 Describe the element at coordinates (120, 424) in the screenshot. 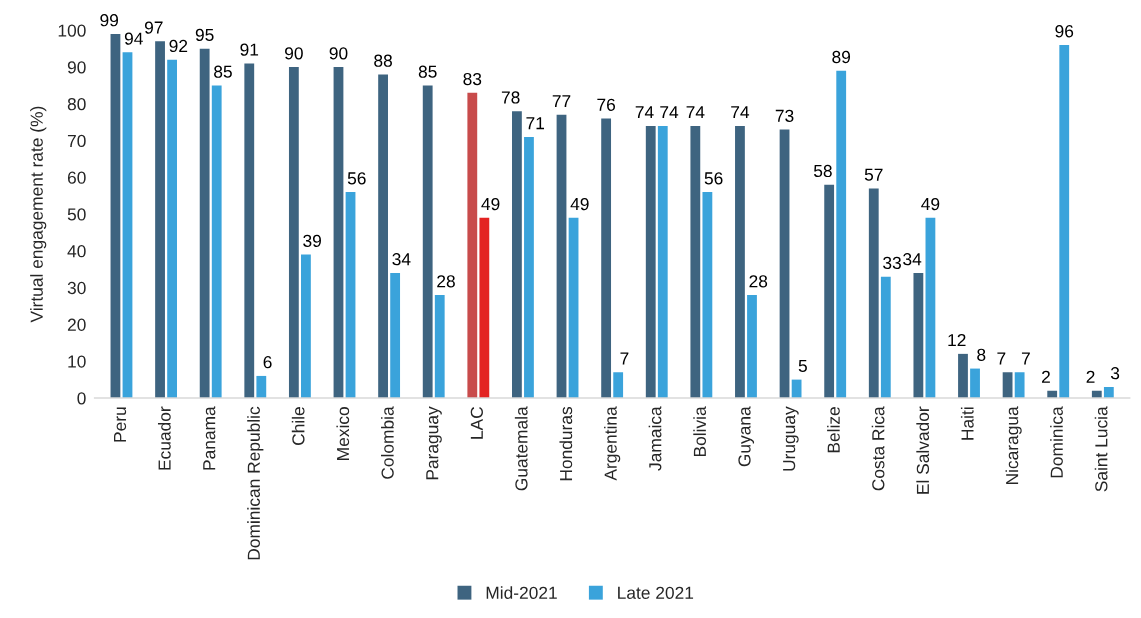

I see `x-tick-label: Peru` at that location.